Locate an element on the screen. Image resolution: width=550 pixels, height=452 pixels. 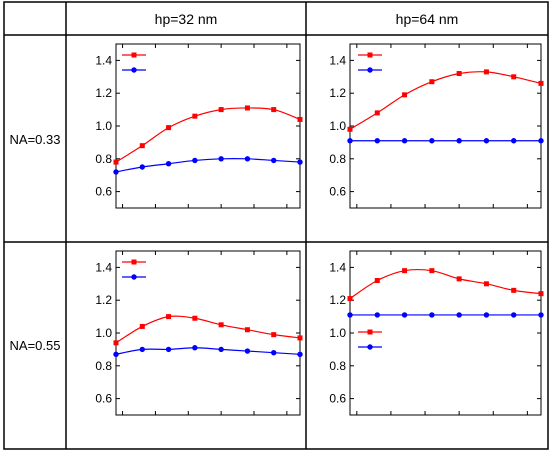
chart-panel-d: 0.6 0.8 1.0 1.2 1.4 is located at coordinates (436, 333).